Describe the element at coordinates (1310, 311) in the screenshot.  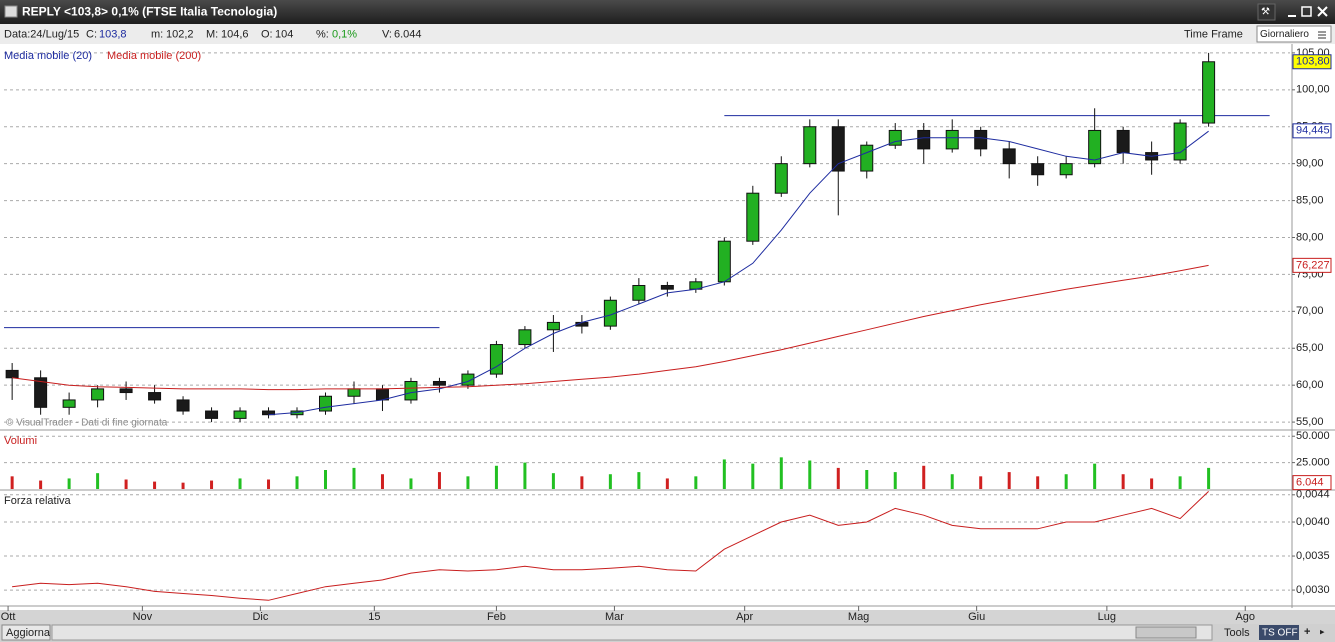
I see `y-tick-label: 70,00` at that location.